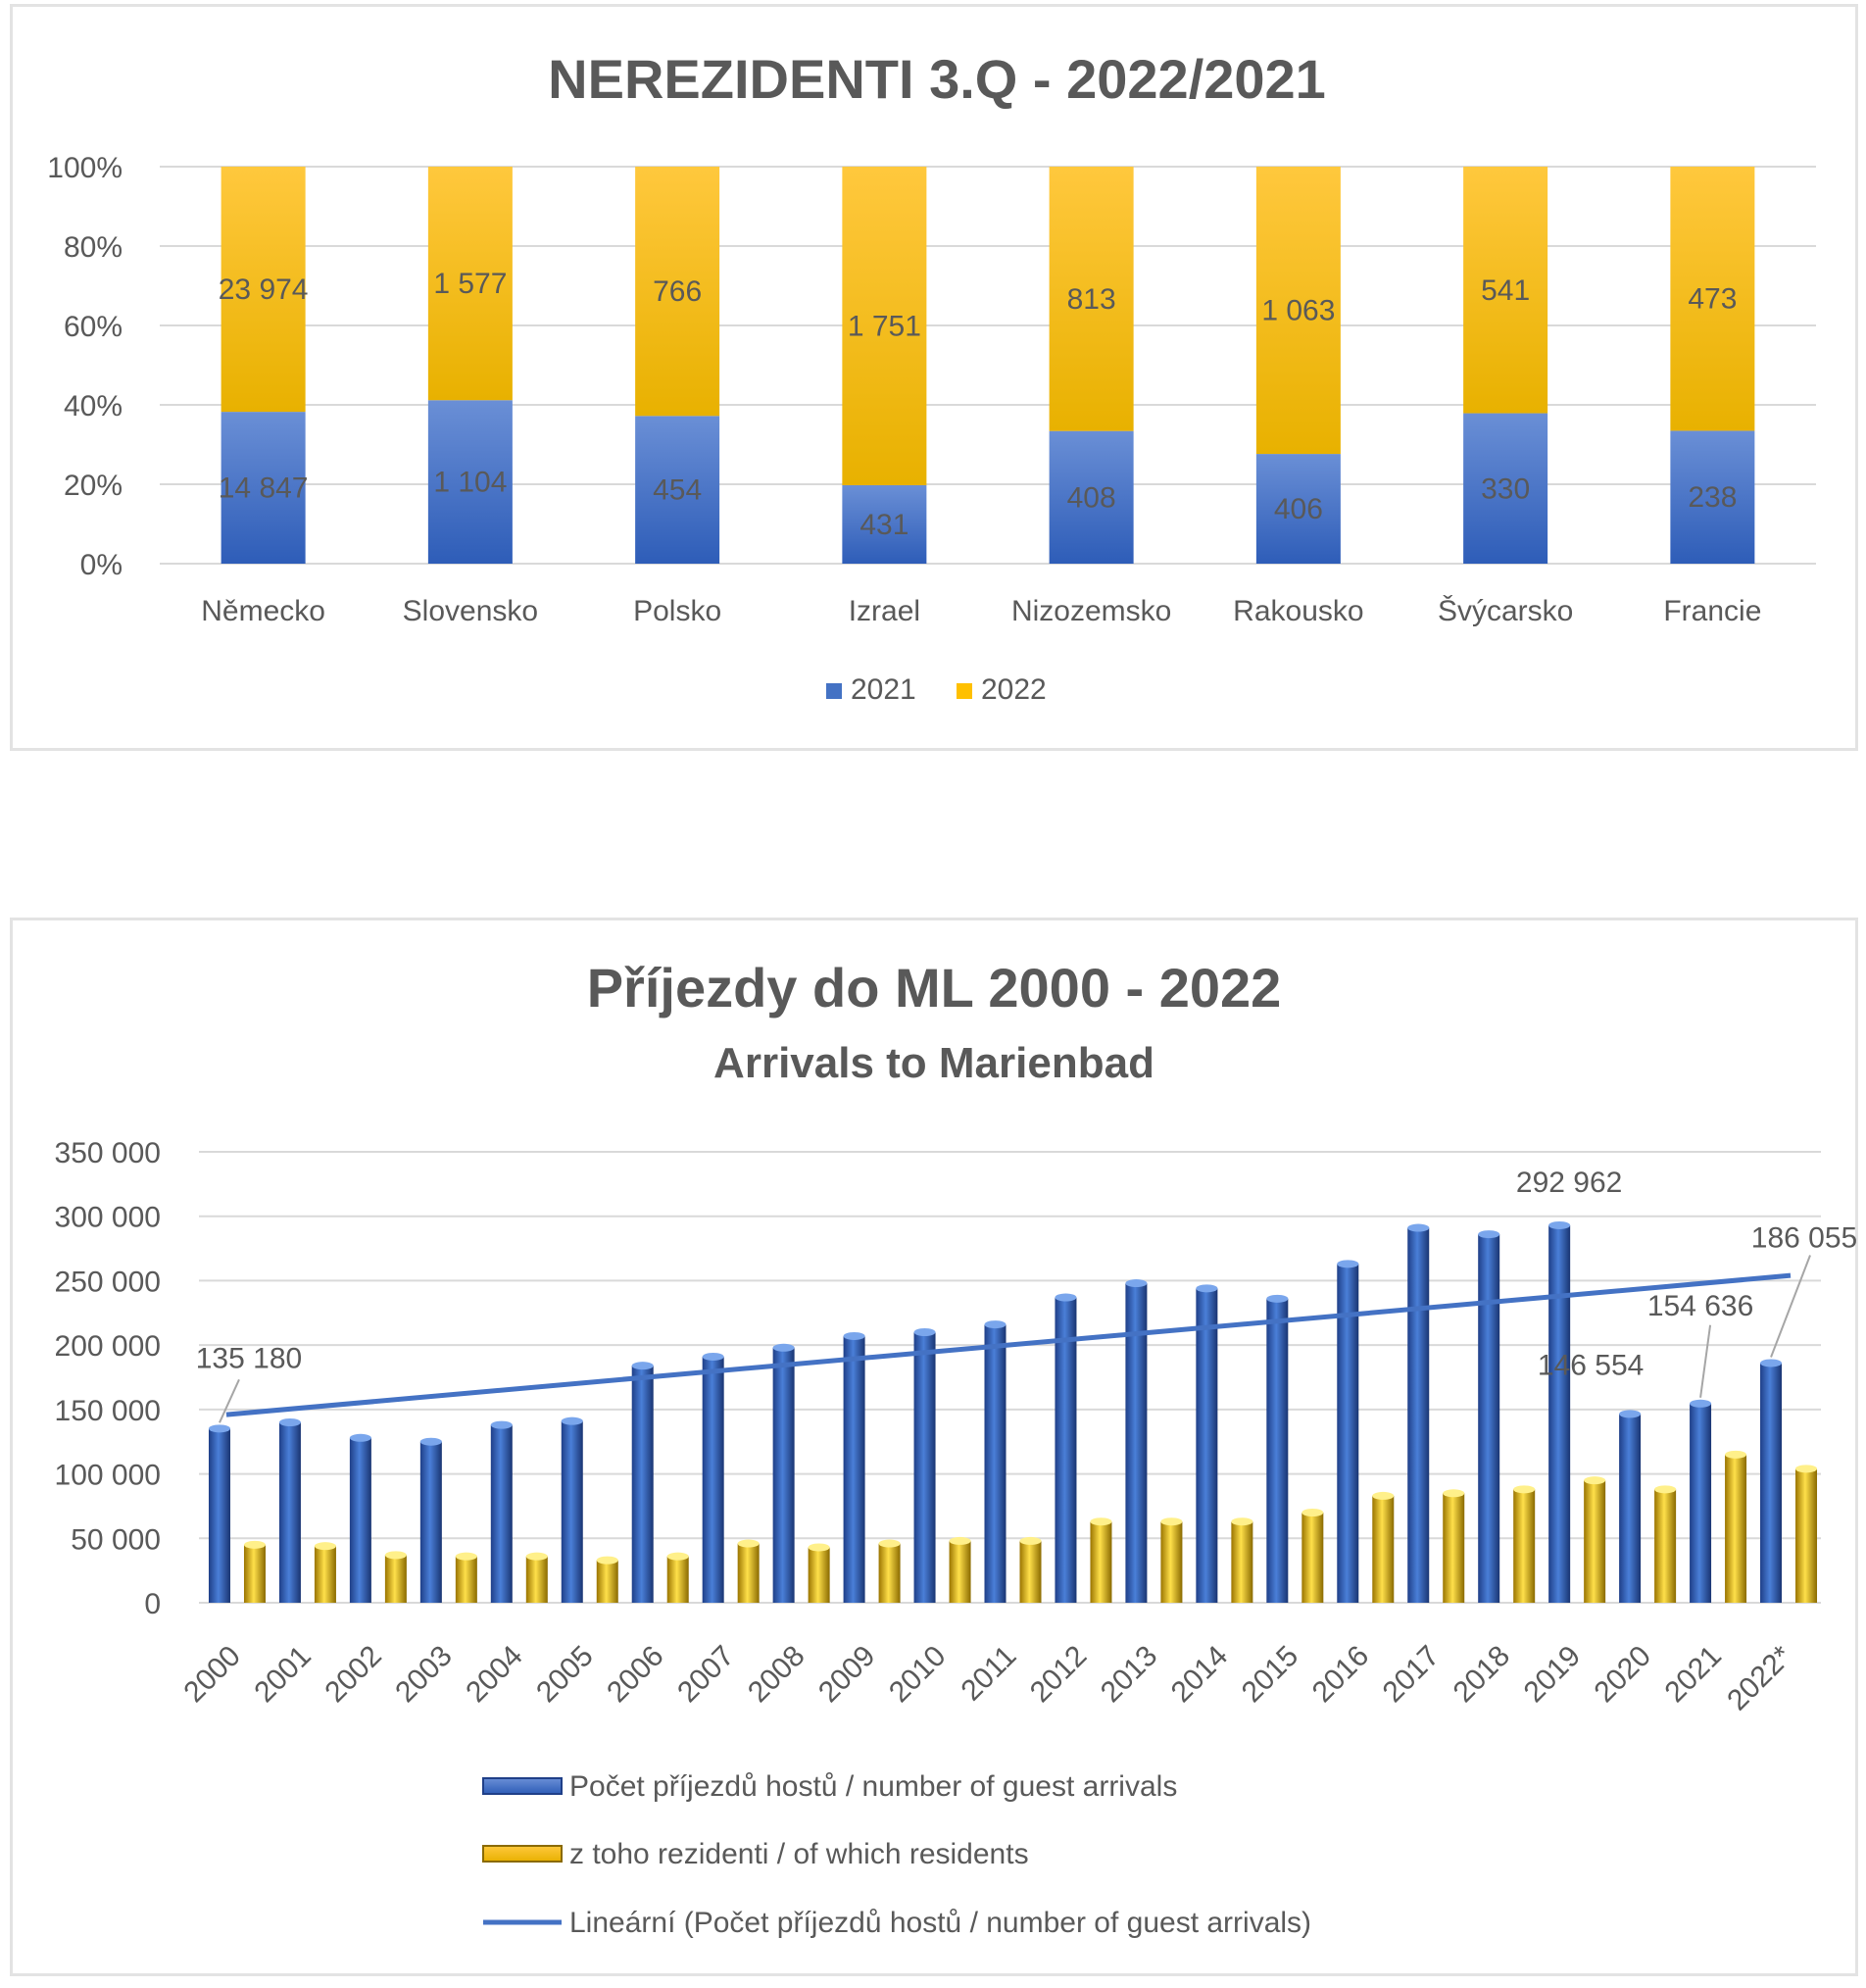 This screenshot has width=1866, height=1988. Describe the element at coordinates (918, 1675) in the screenshot. I see `x-tick-label: 2010` at that location.